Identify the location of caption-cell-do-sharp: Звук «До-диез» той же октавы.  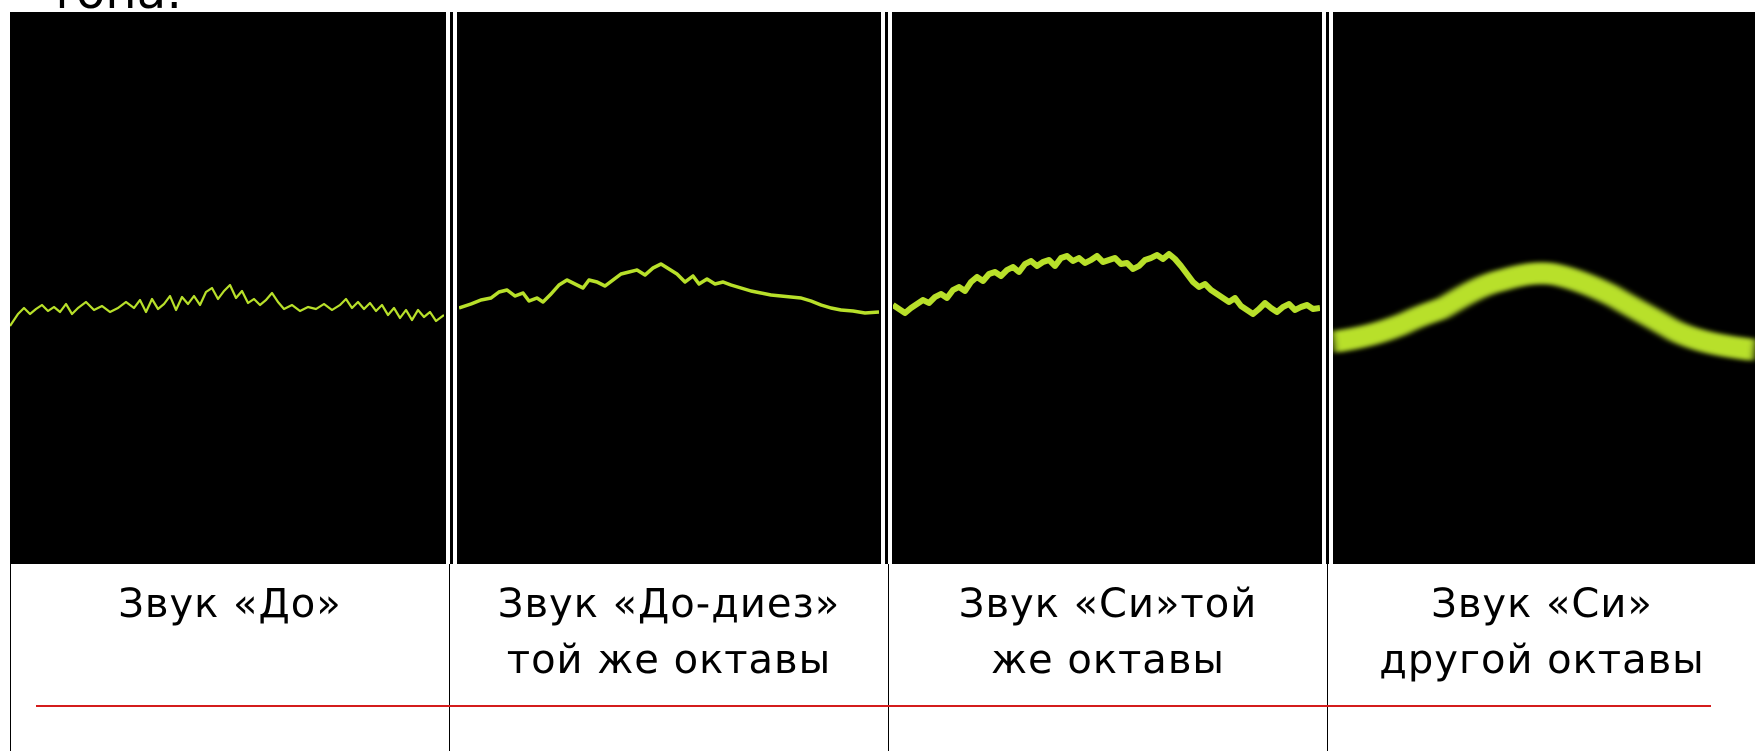
(669, 657).